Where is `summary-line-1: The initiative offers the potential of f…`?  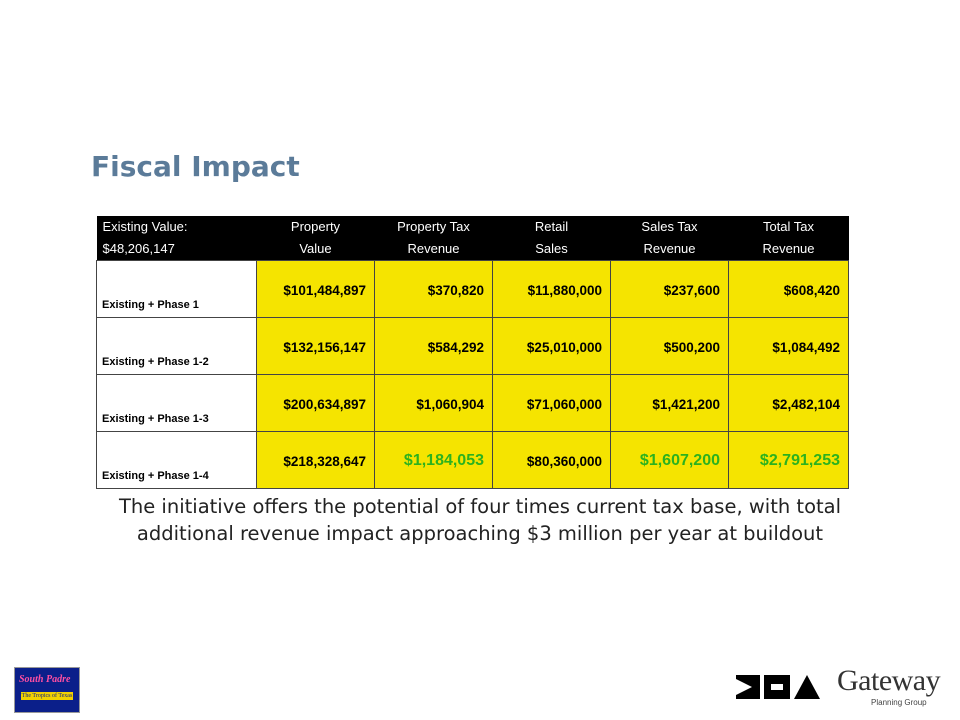
summary-line-1: The initiative offers the potential of f… is located at coordinates (480, 506).